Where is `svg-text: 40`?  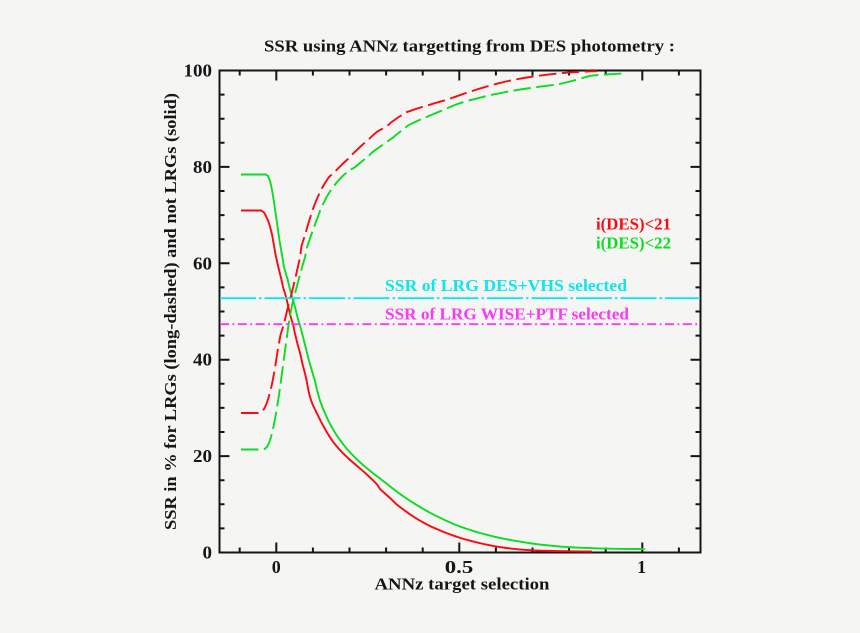
svg-text: 40 is located at coordinates (202, 360).